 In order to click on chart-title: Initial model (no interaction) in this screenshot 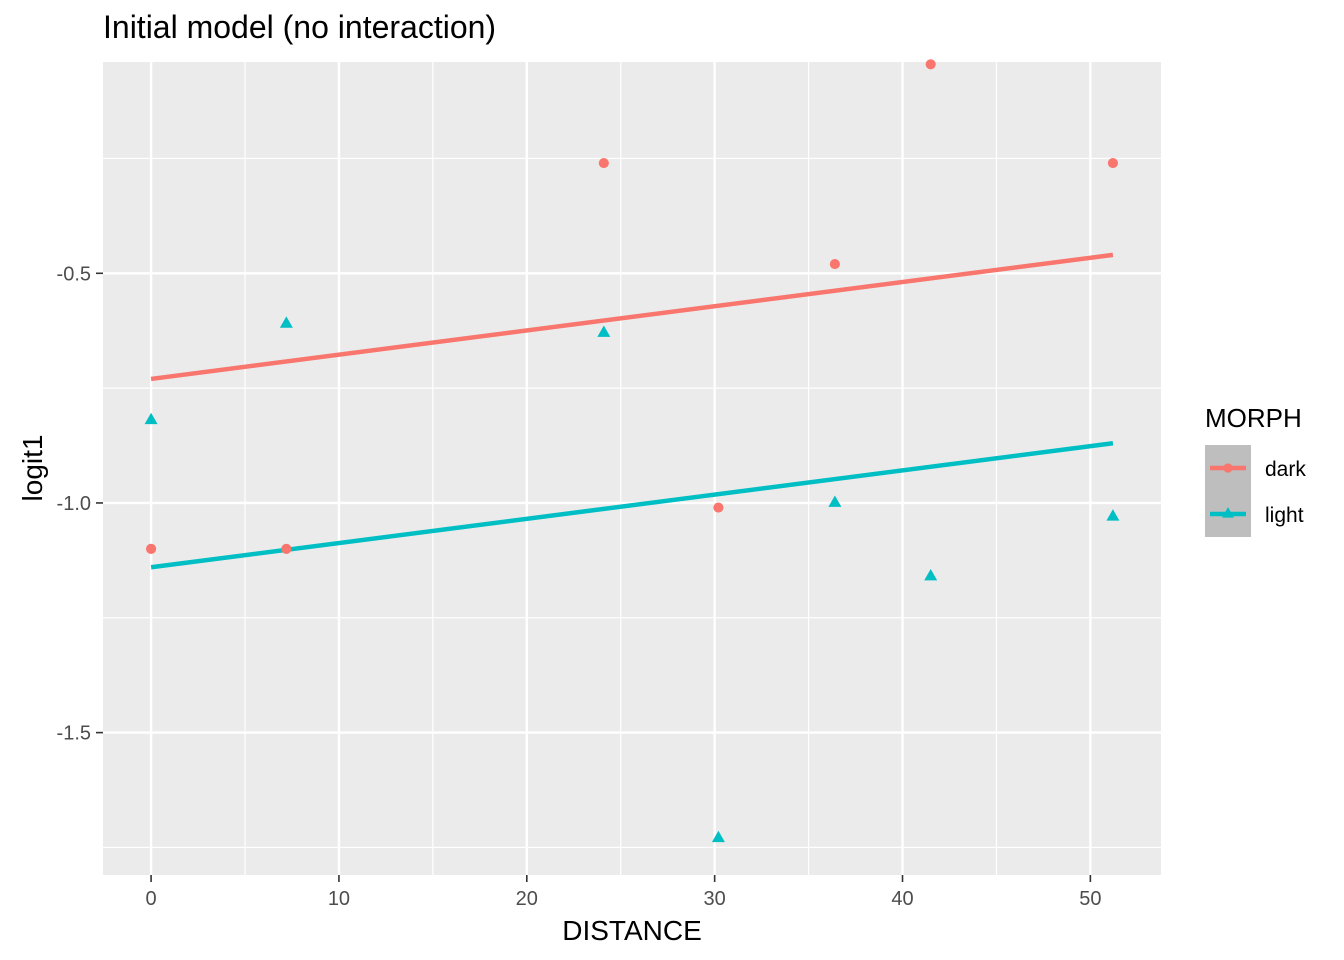, I will do `click(299, 27)`.